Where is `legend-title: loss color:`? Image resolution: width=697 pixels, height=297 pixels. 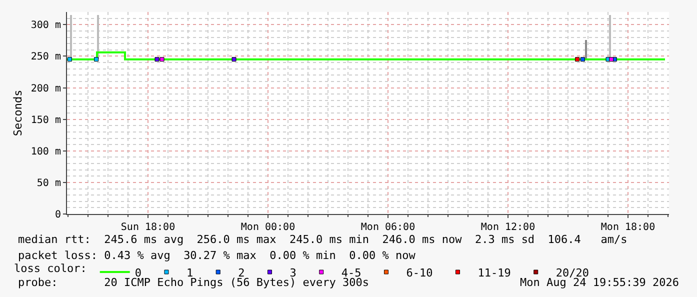
legend-title: loss color: is located at coordinates (50, 268).